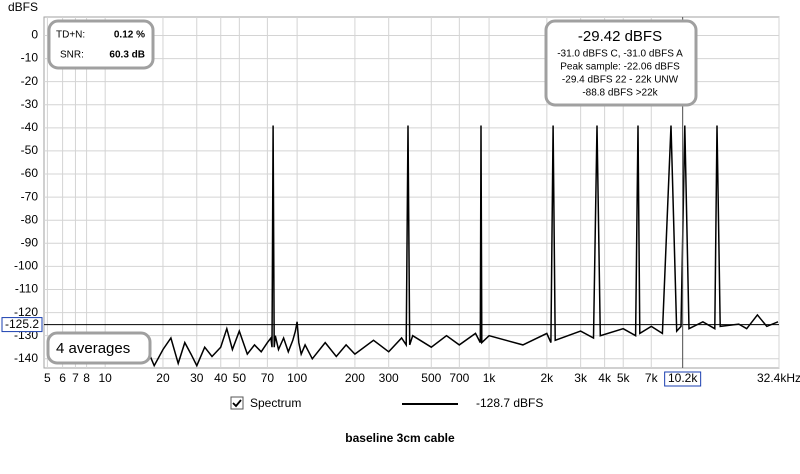  Describe the element at coordinates (778, 378) in the screenshot. I see `x-tick-label: 32.4kHz` at that location.